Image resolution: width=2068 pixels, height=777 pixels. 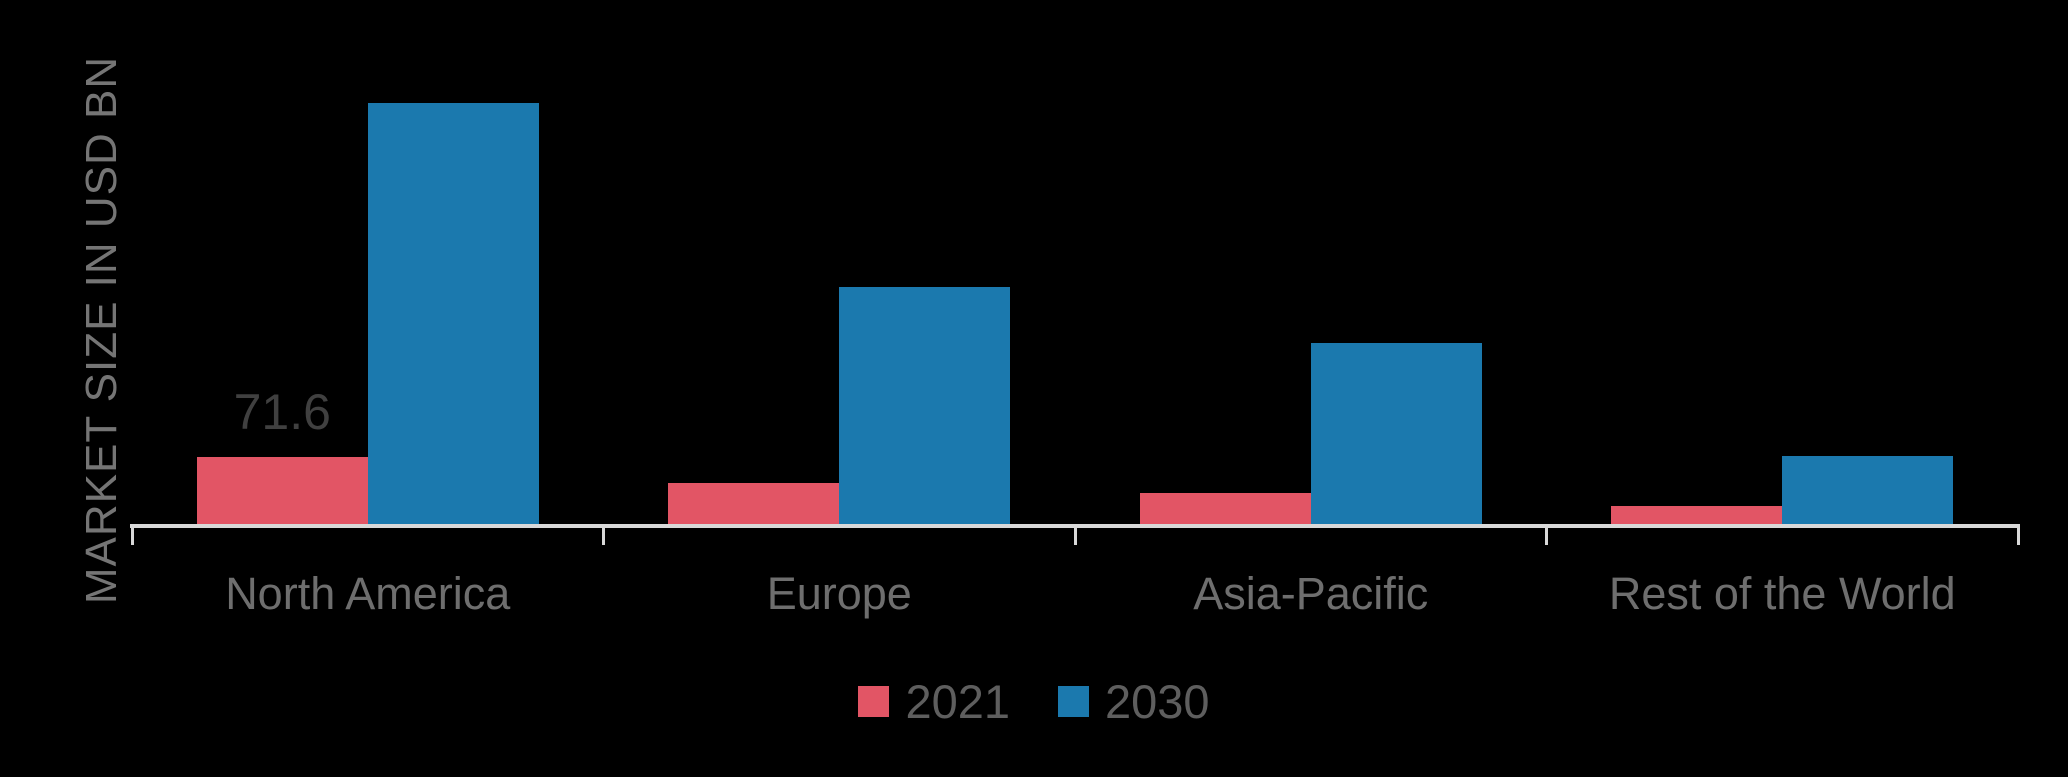 I want to click on x-axis-label-rest-of-the-world: Rest of the World, so click(x=1782, y=593).